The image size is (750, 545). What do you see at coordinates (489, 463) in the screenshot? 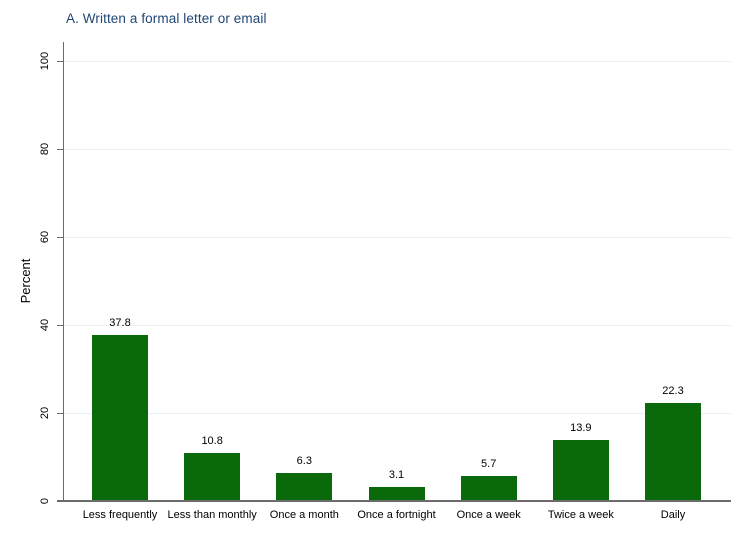
I see `bar-value-label: 5.7` at bounding box center [489, 463].